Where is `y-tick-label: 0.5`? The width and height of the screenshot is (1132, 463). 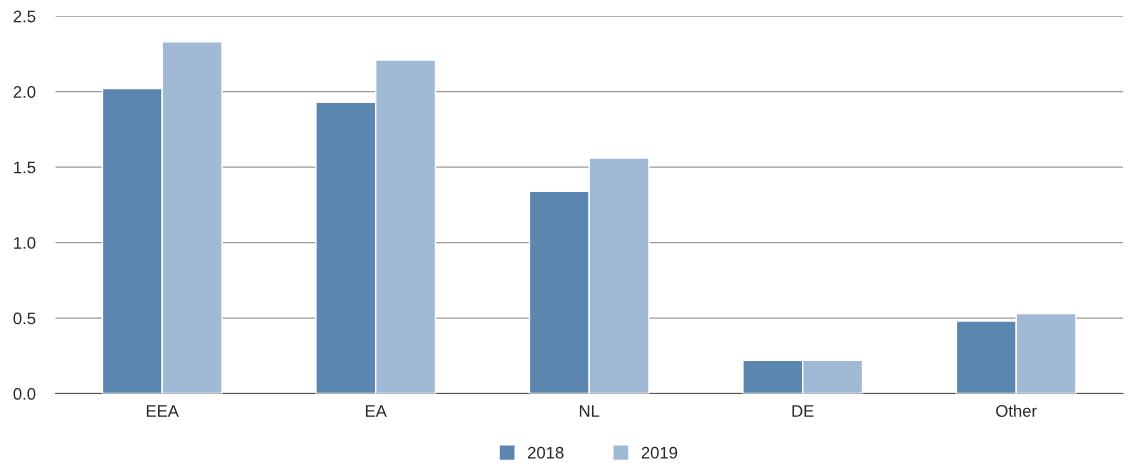 y-tick-label: 0.5 is located at coordinates (24, 318).